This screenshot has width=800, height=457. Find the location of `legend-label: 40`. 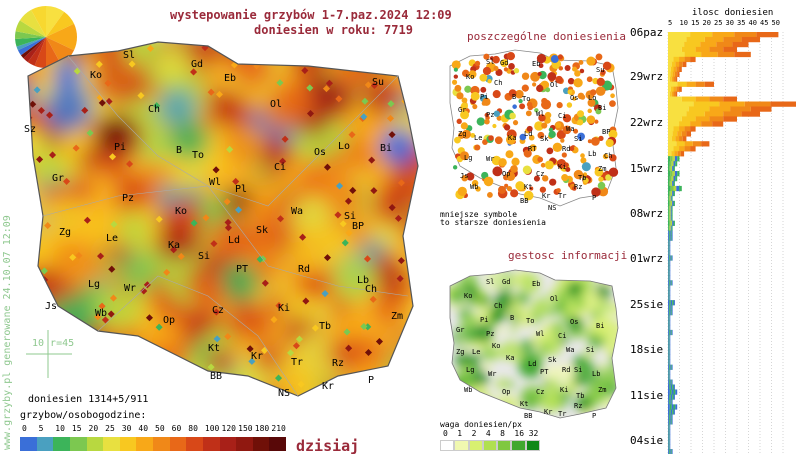

legend-label: 40 is located at coordinates (143, 428).